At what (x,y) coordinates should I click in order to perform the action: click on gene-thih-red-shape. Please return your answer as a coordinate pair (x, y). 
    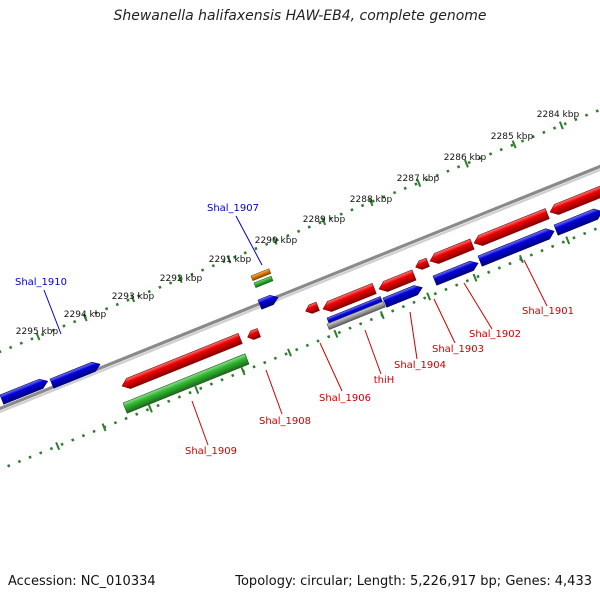
    Looking at the image, I should click on (397, 280).